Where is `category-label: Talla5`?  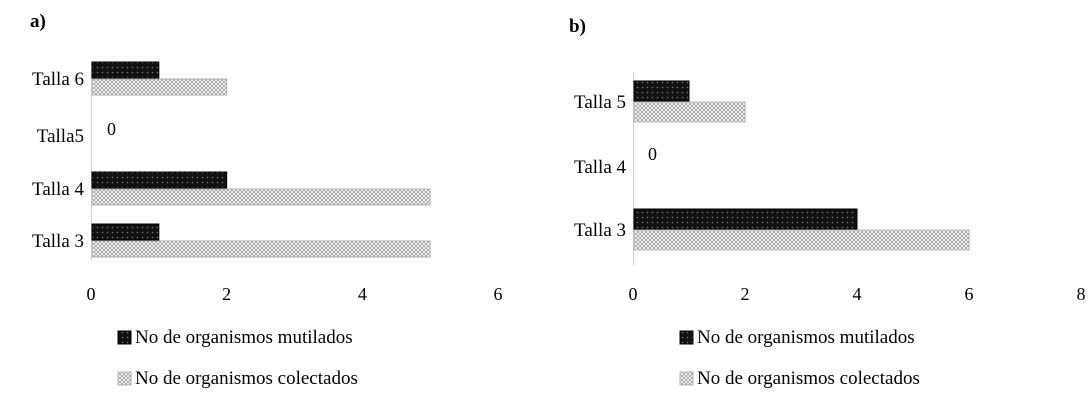
category-label: Talla5 is located at coordinates (60, 136).